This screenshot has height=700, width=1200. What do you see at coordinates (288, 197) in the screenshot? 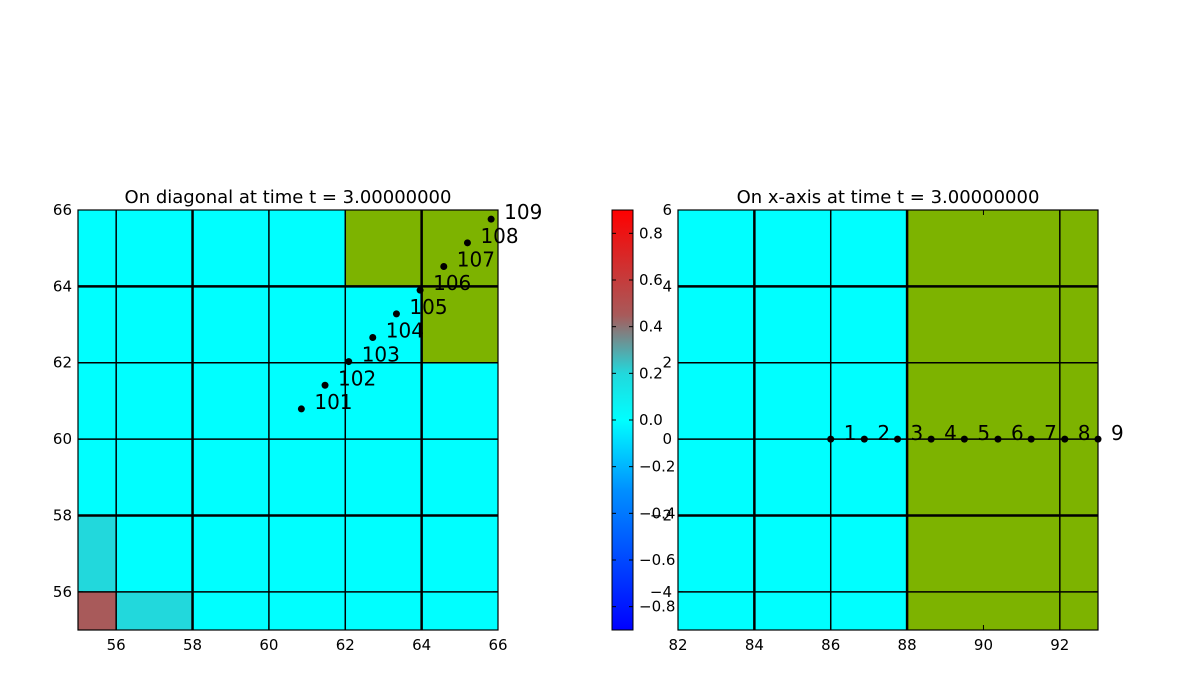
I see `diagonal-panel-title: On diagonal at time t = 3.00000000` at bounding box center [288, 197].